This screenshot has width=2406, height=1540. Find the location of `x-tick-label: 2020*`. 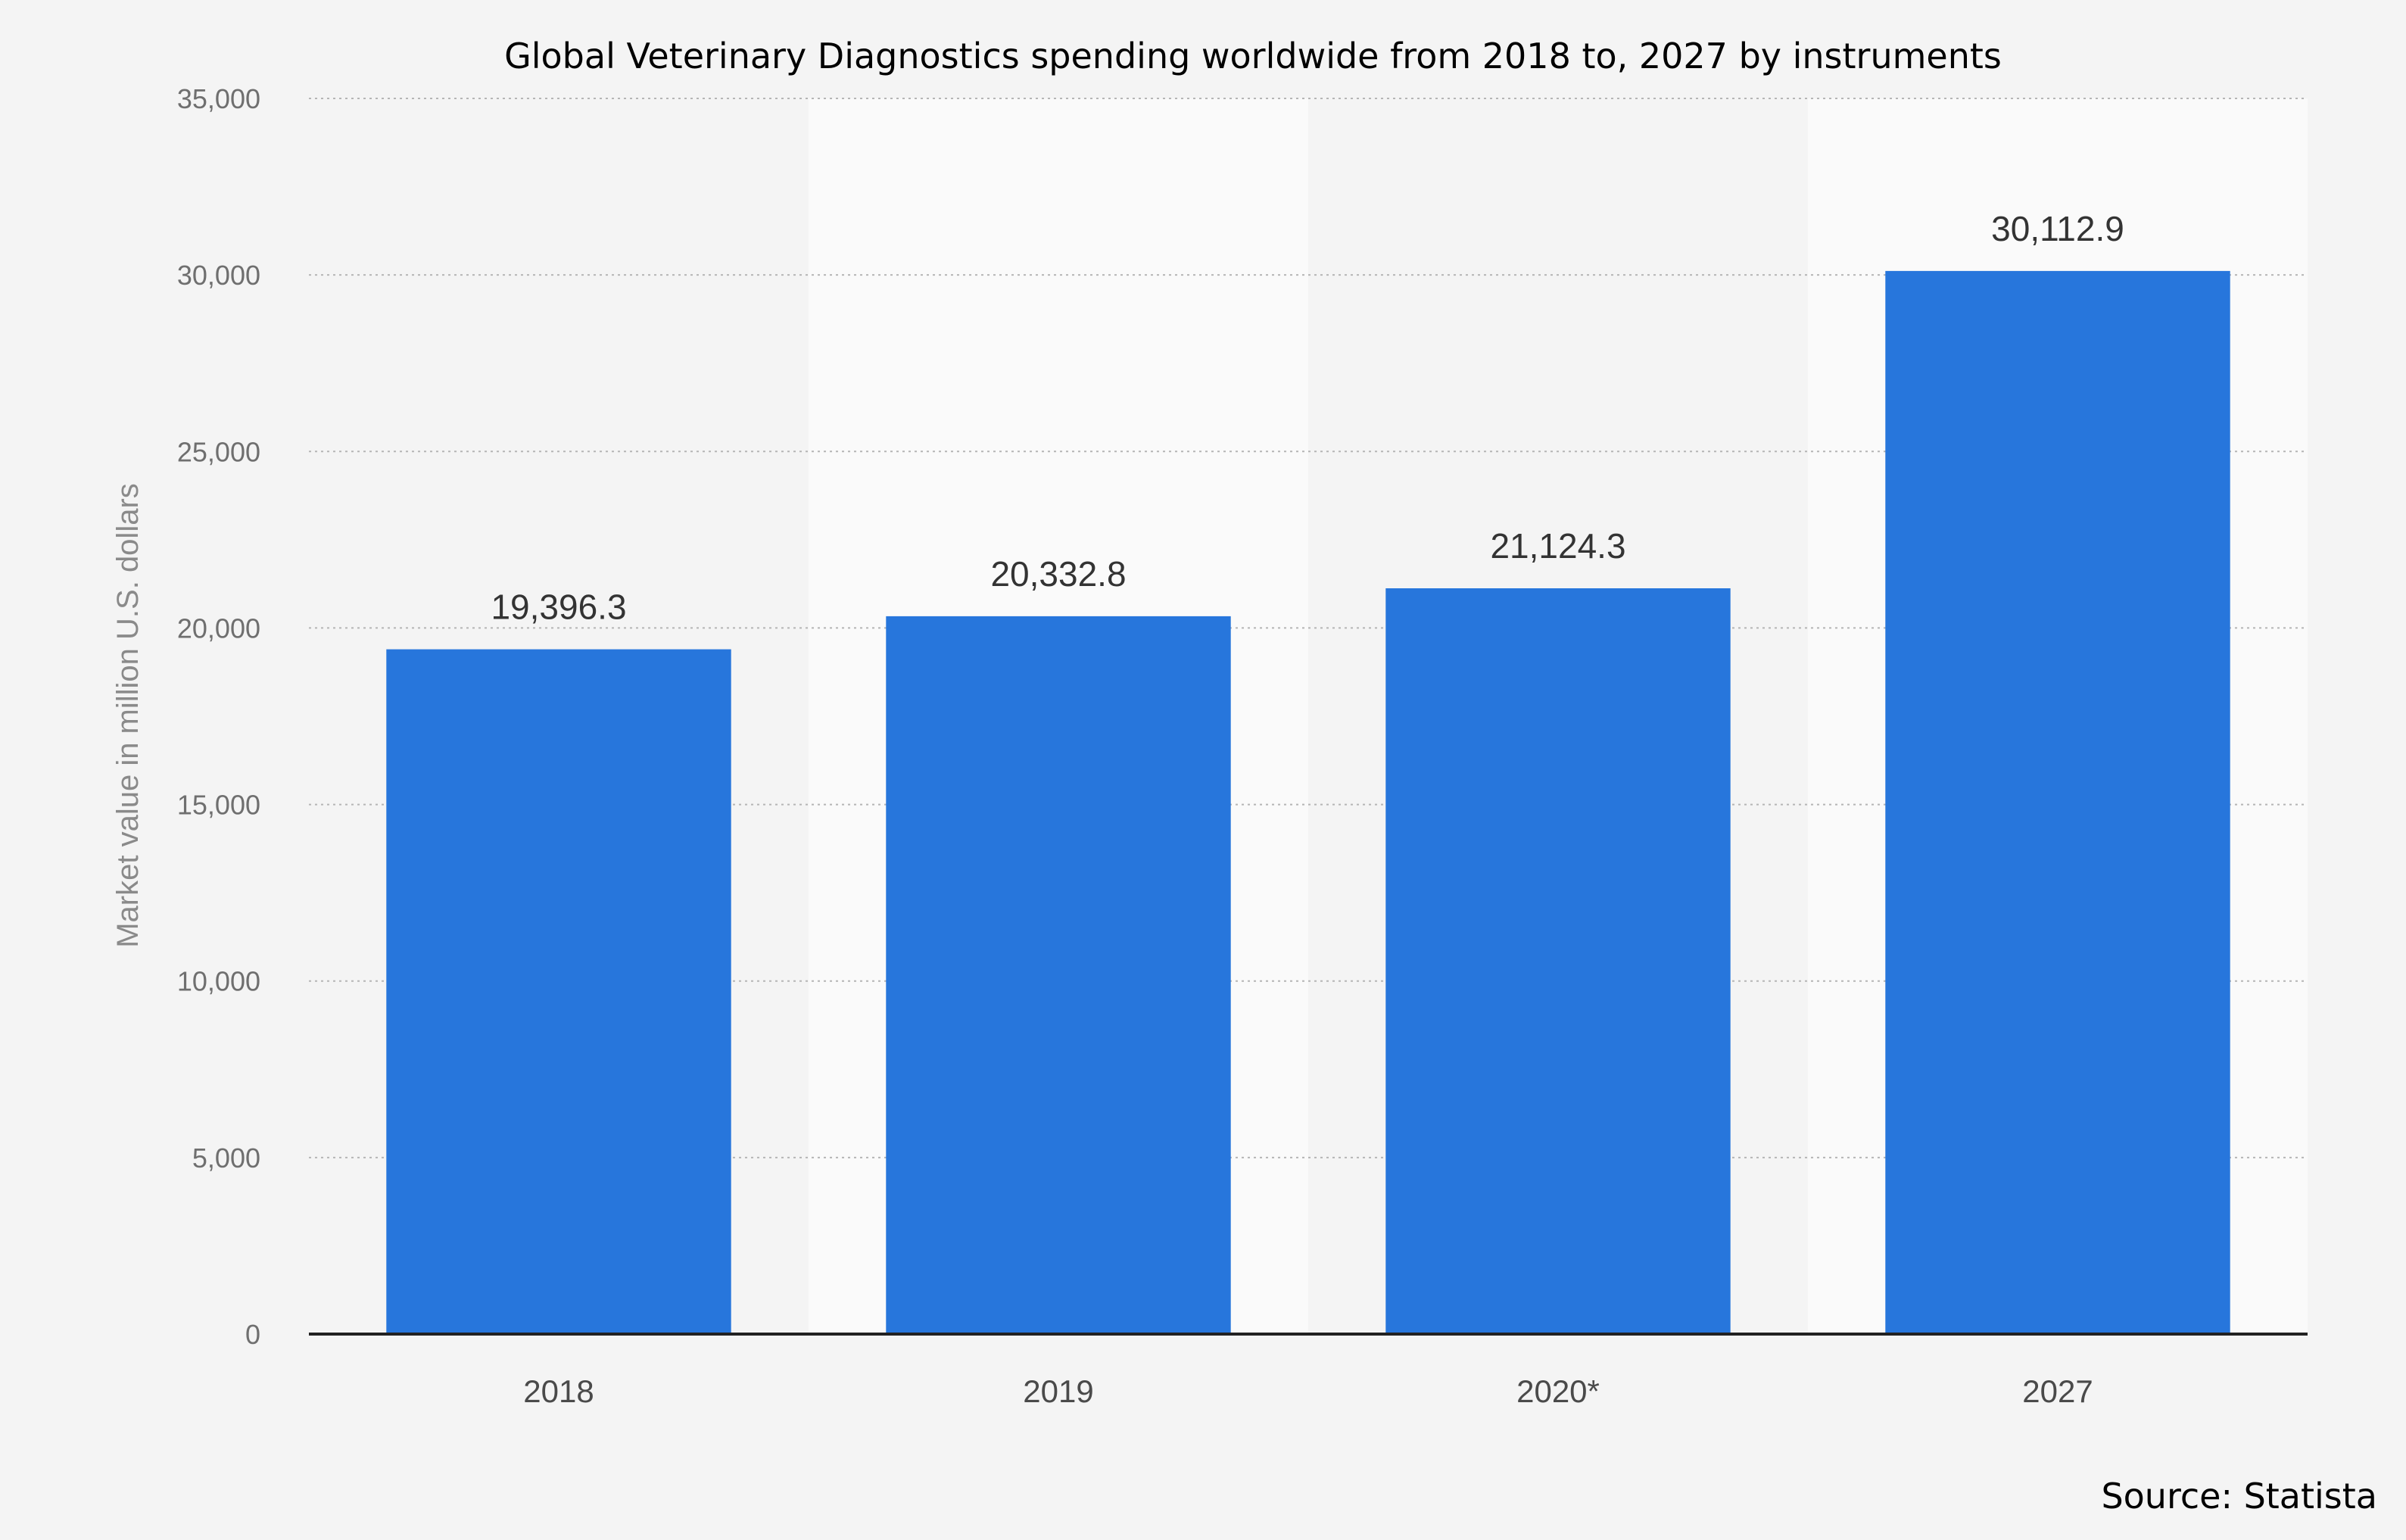

x-tick-label: 2020* is located at coordinates (1558, 1391).